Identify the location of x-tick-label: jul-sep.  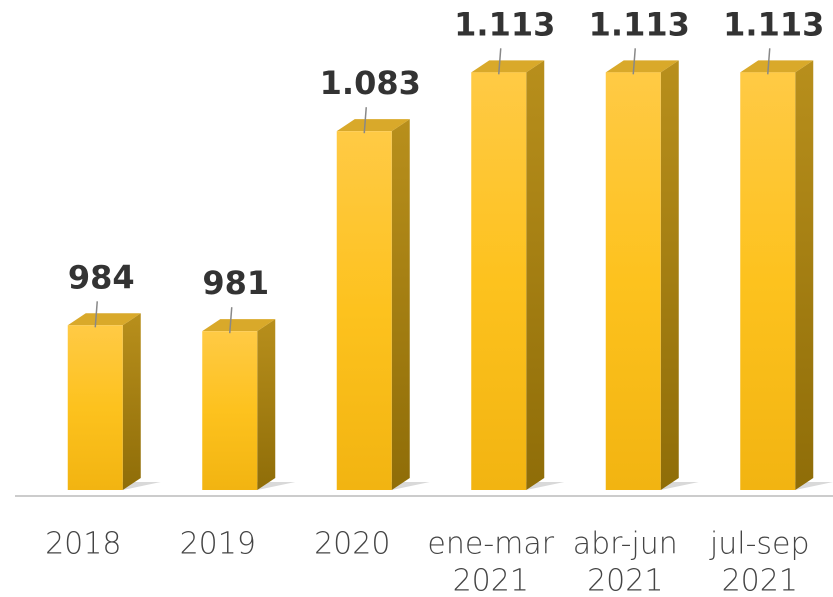
(759, 544).